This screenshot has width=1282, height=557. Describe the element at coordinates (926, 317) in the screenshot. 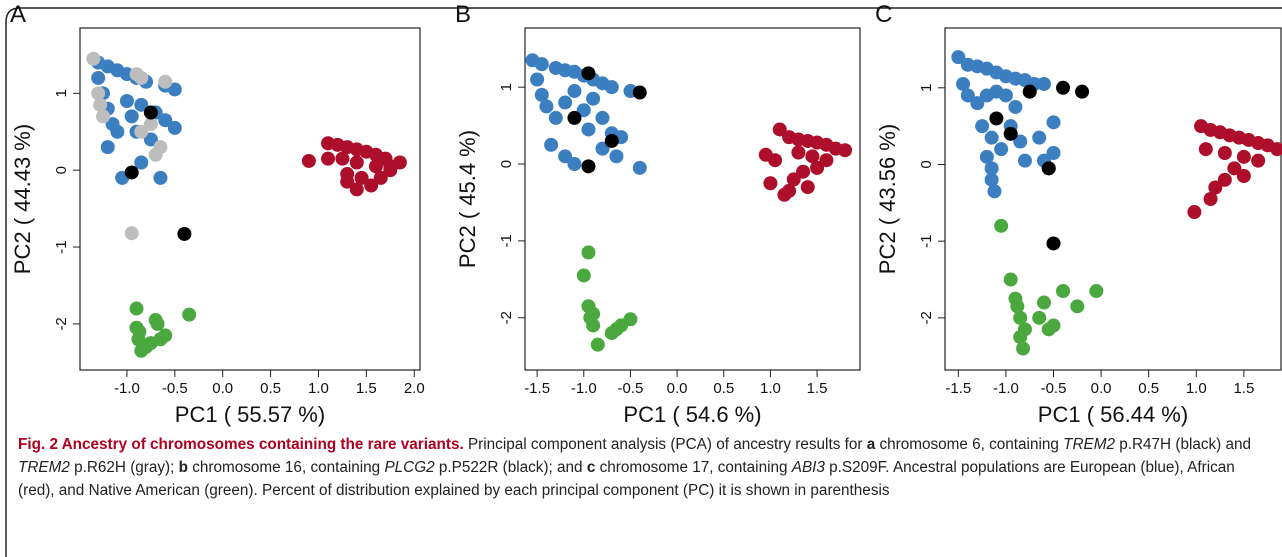

I see `y-tick-label: -2` at that location.